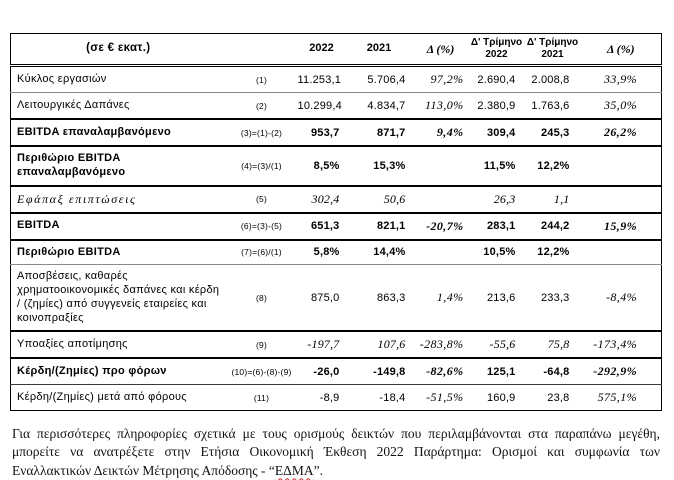  I want to click on cell-q4-2021: -64,8, so click(556, 371).